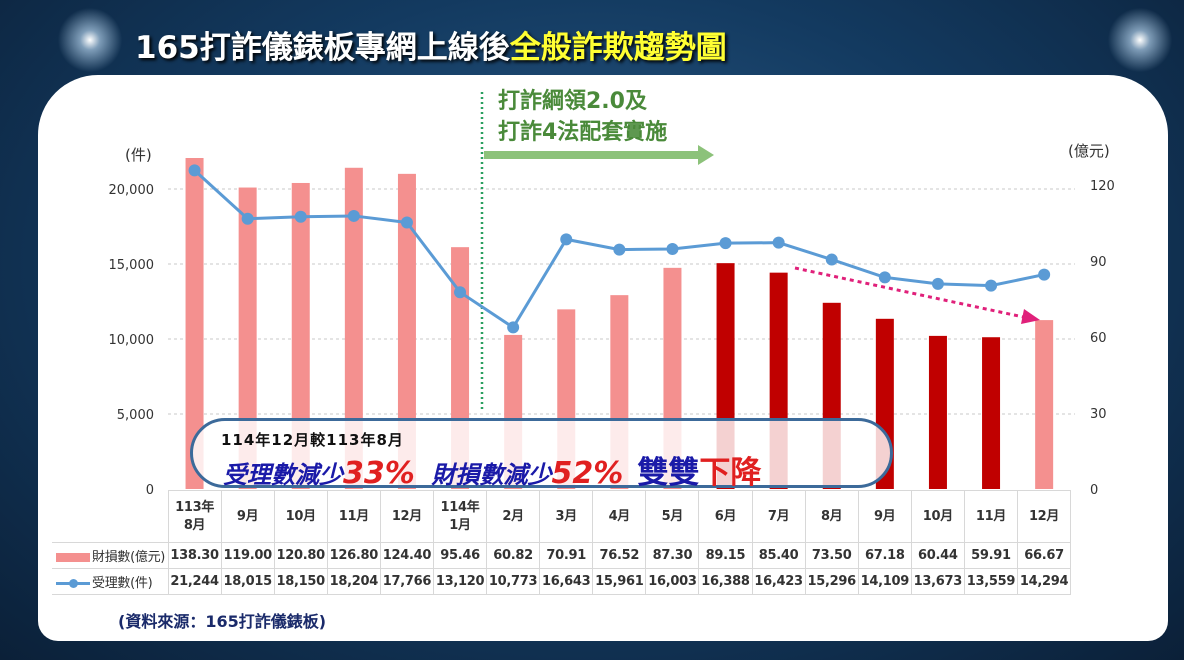  I want to click on cases-value: 18,204, so click(353, 581).